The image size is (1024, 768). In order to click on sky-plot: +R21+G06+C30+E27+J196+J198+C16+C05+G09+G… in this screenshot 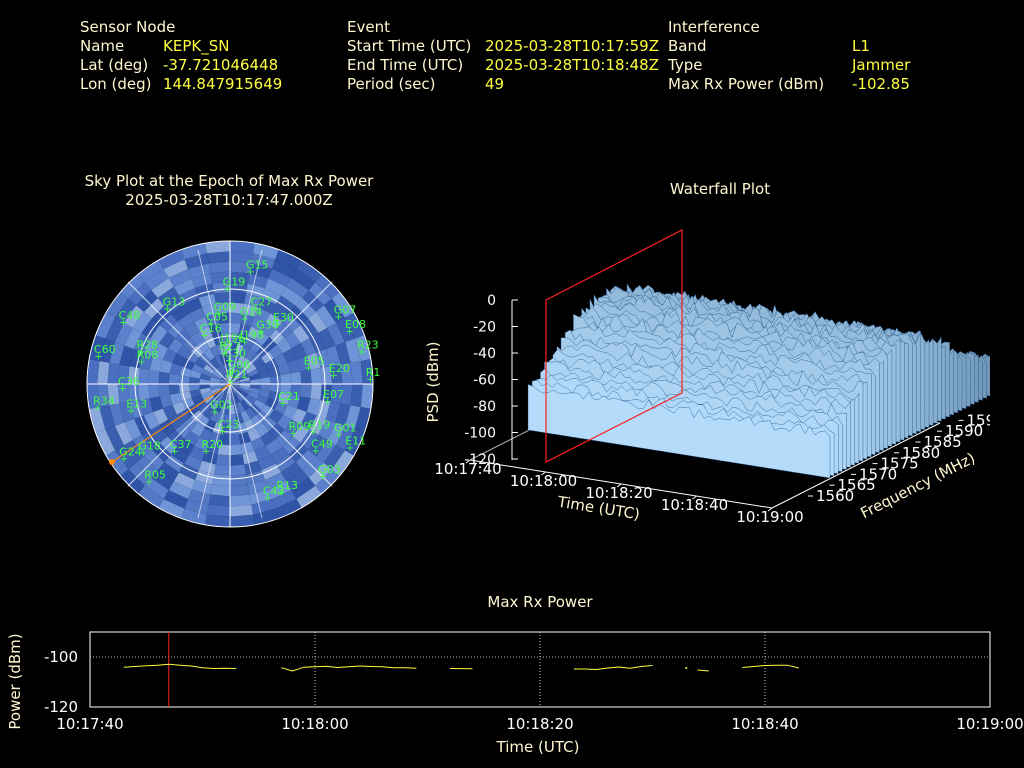, I will do `click(233, 384)`.